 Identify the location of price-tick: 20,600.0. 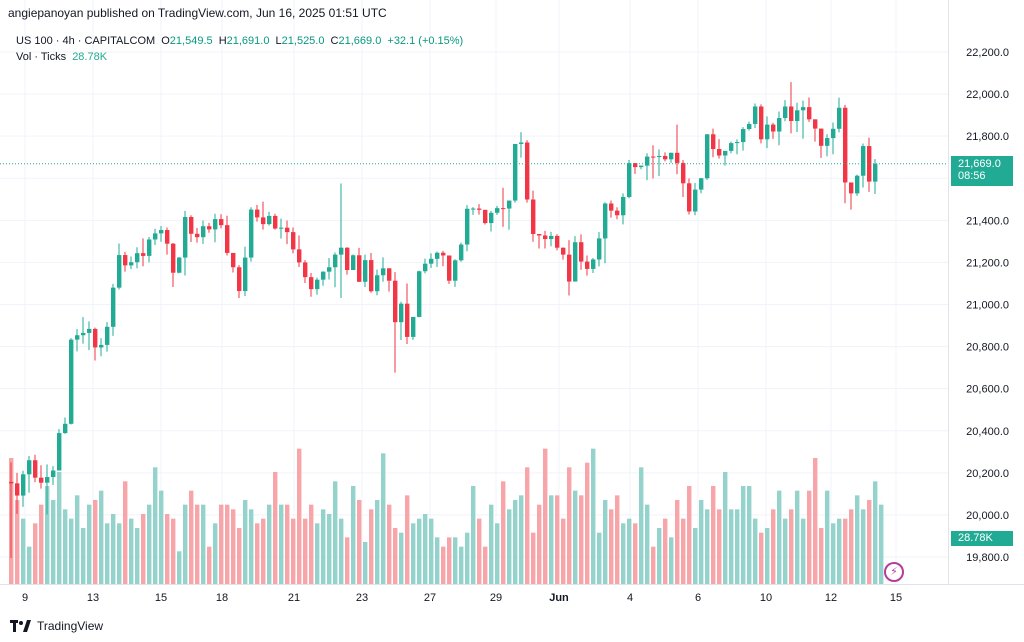
(987, 390).